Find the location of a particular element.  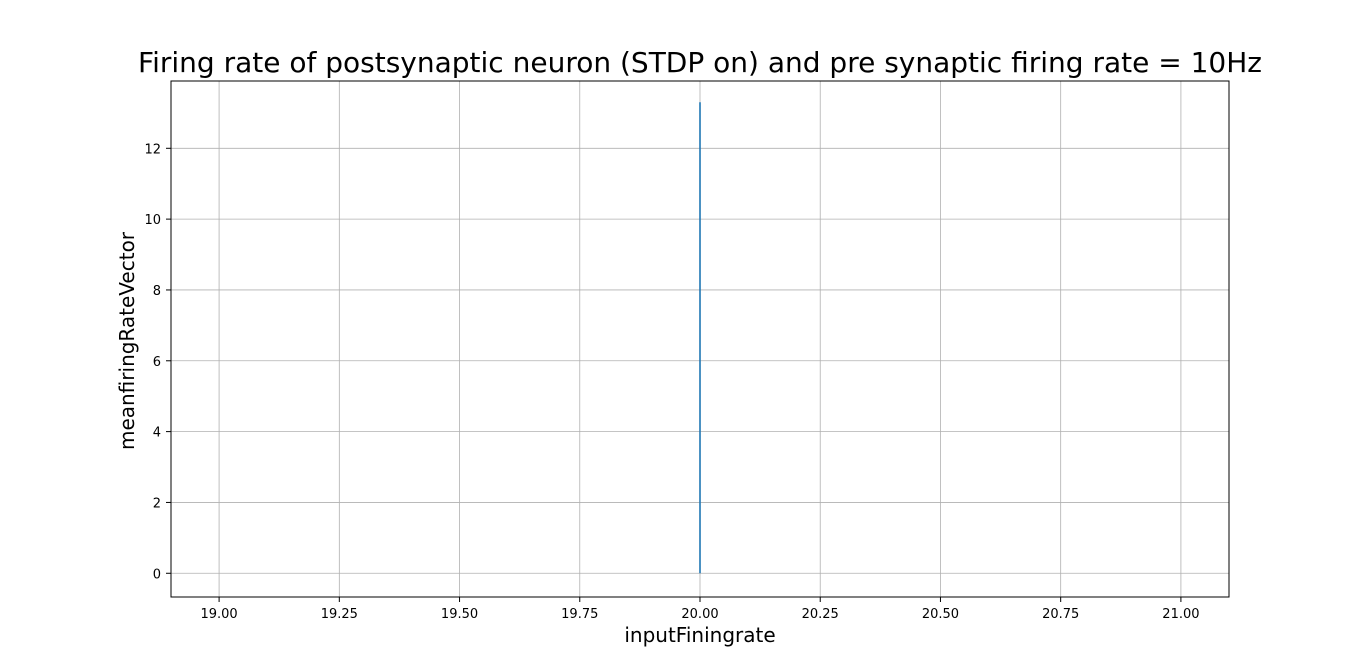

x-tick-label: 20.75 is located at coordinates (1060, 614).